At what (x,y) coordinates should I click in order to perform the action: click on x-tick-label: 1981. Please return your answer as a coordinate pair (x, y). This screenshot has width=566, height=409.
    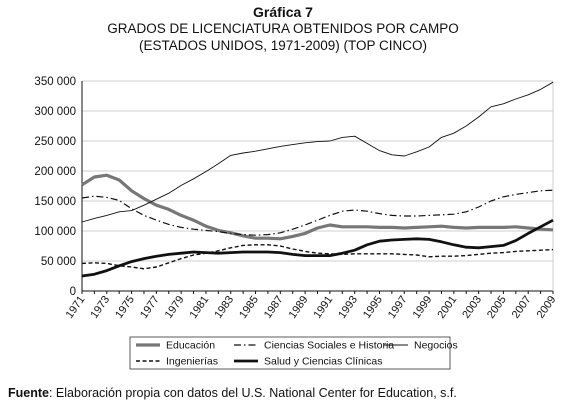
    Looking at the image, I should click on (200, 307).